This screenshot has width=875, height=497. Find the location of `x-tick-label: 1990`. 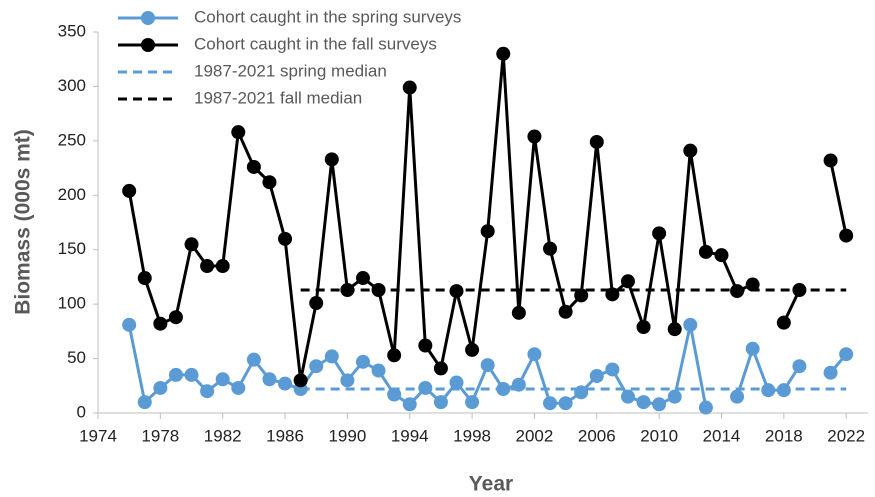

x-tick-label: 1990 is located at coordinates (347, 435).